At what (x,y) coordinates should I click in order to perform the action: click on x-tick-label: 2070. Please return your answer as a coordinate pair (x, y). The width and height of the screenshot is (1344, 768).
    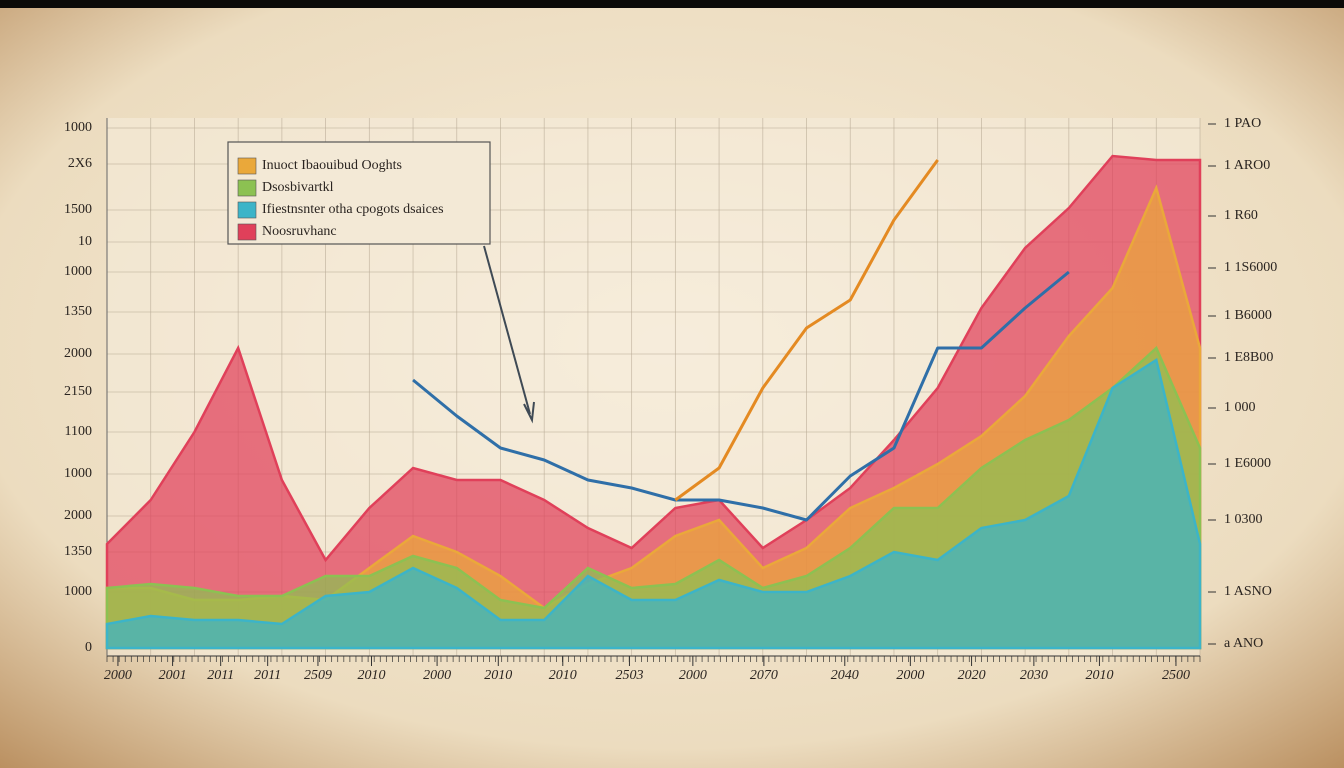
    Looking at the image, I should click on (764, 675).